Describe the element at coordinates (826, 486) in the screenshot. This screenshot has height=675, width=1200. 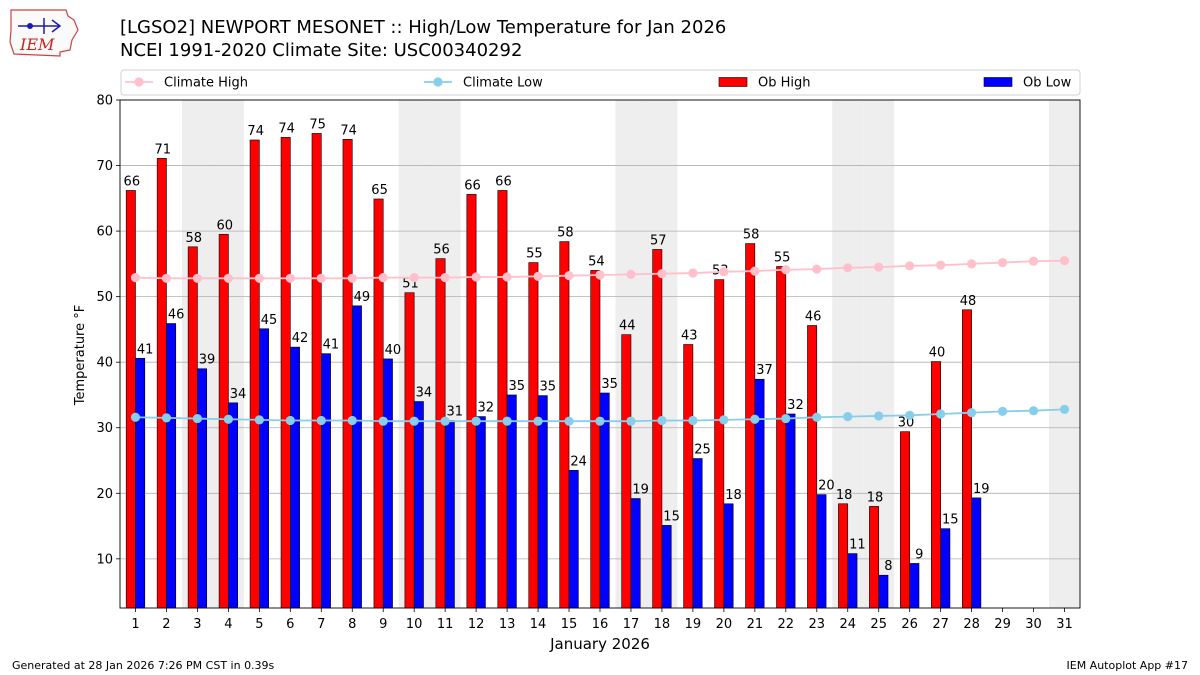
I see `ob-low-label: 20` at that location.